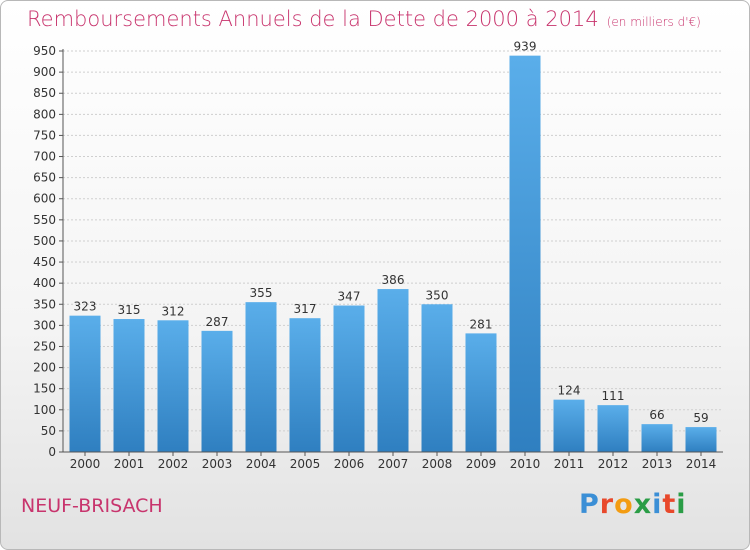 This screenshot has width=750, height=550. What do you see at coordinates (393, 280) in the screenshot?
I see `value-label: 386` at bounding box center [393, 280].